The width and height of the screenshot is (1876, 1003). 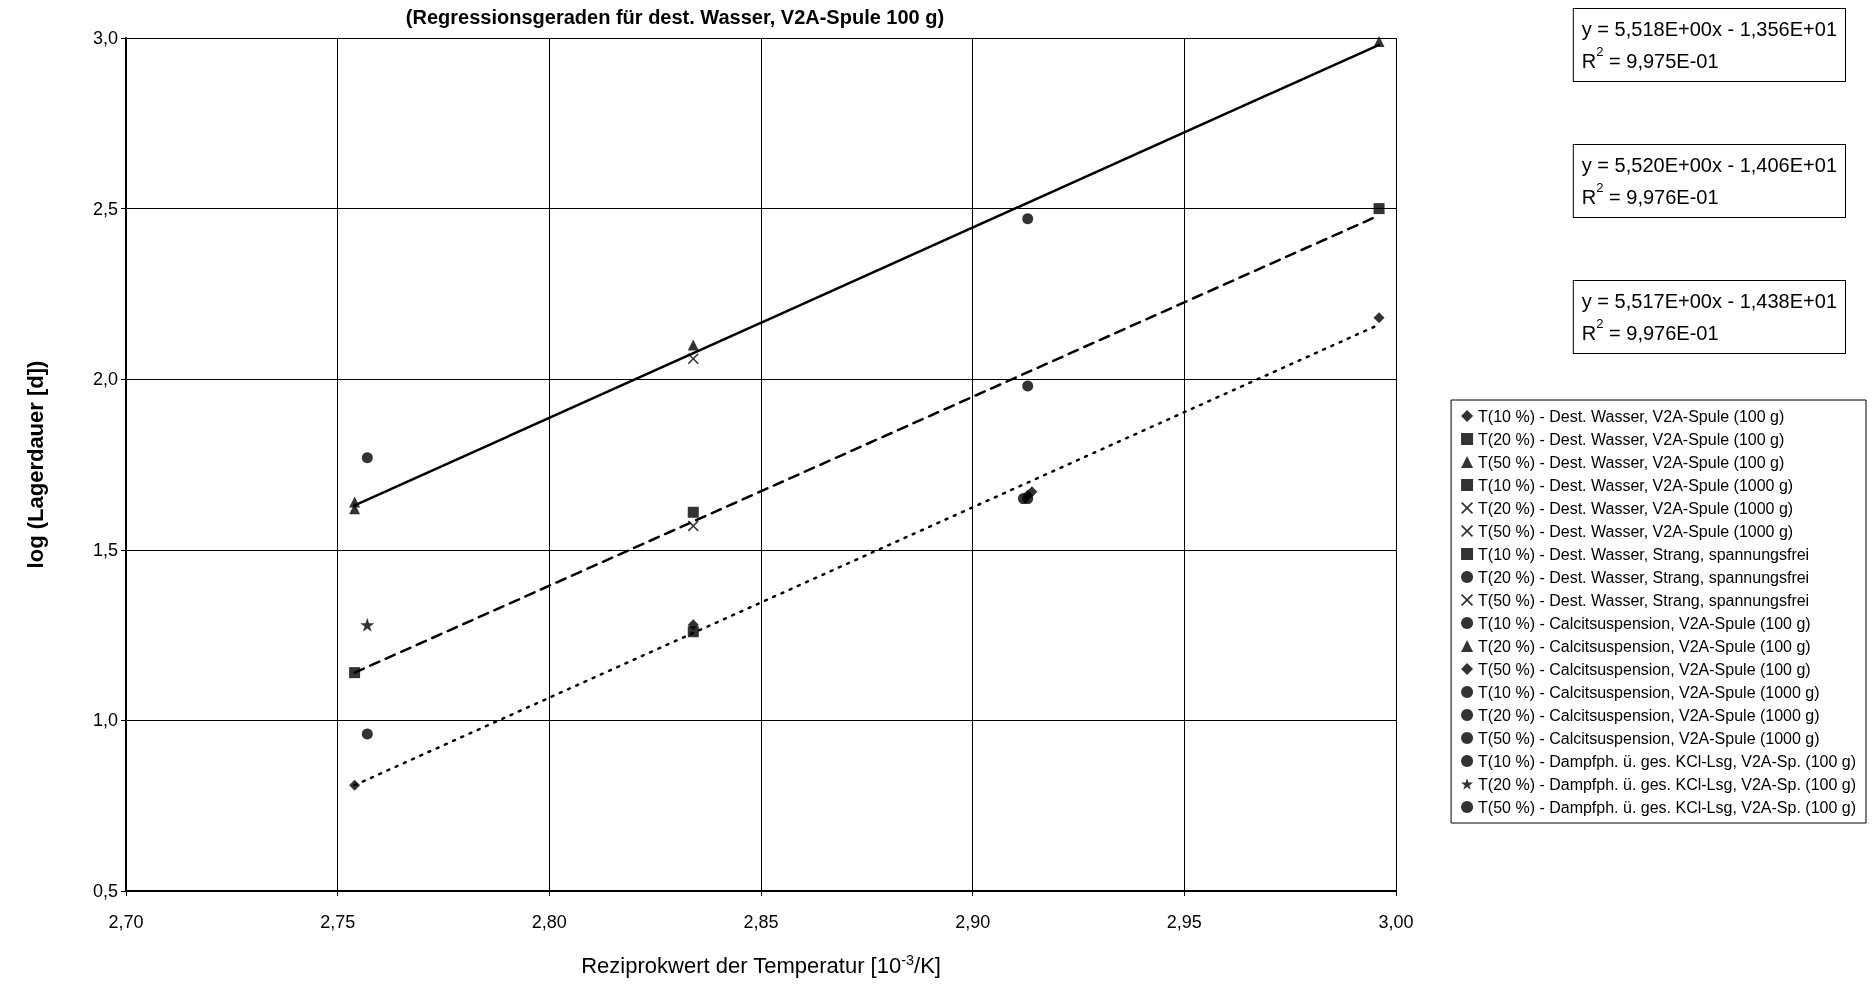 I want to click on legend-label: T(50 %) - Dest. Wasser, V2A-Spule (100 g), so click(x=1631, y=462).